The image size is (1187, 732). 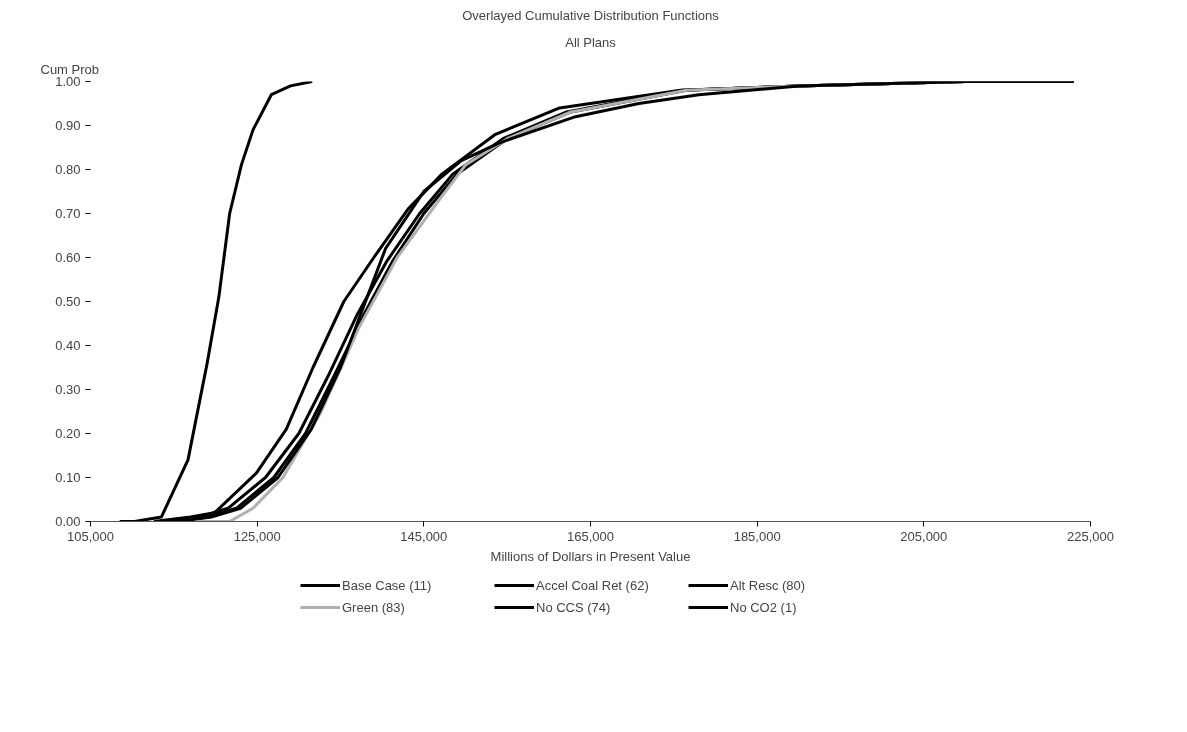 I want to click on x-tick-label: 185,000, so click(x=757, y=536).